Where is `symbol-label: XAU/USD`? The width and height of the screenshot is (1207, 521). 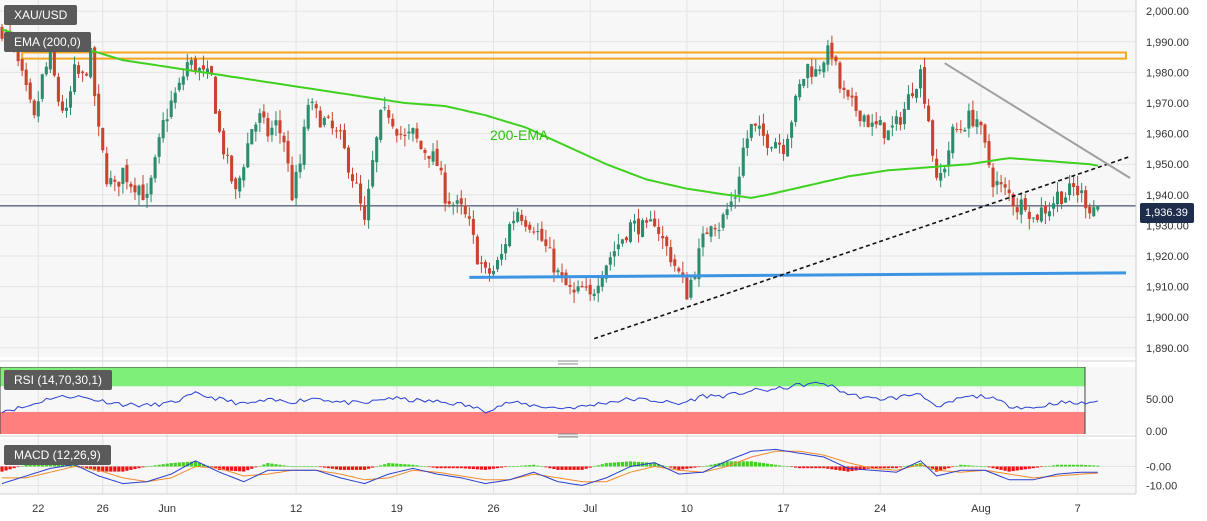 symbol-label: XAU/USD is located at coordinates (41, 15).